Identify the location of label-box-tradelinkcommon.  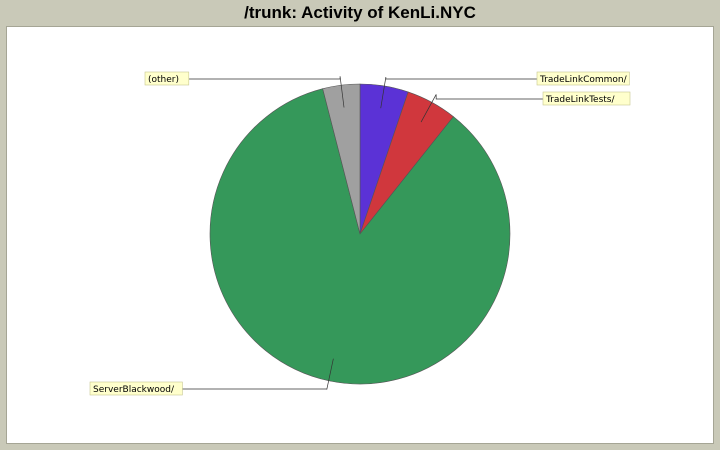
(583, 78).